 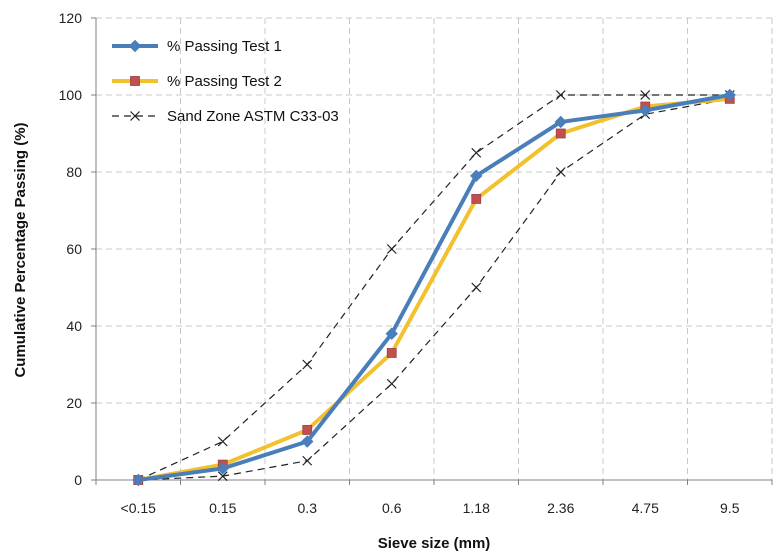 I want to click on y-tick-label: 100, so click(x=71, y=95).